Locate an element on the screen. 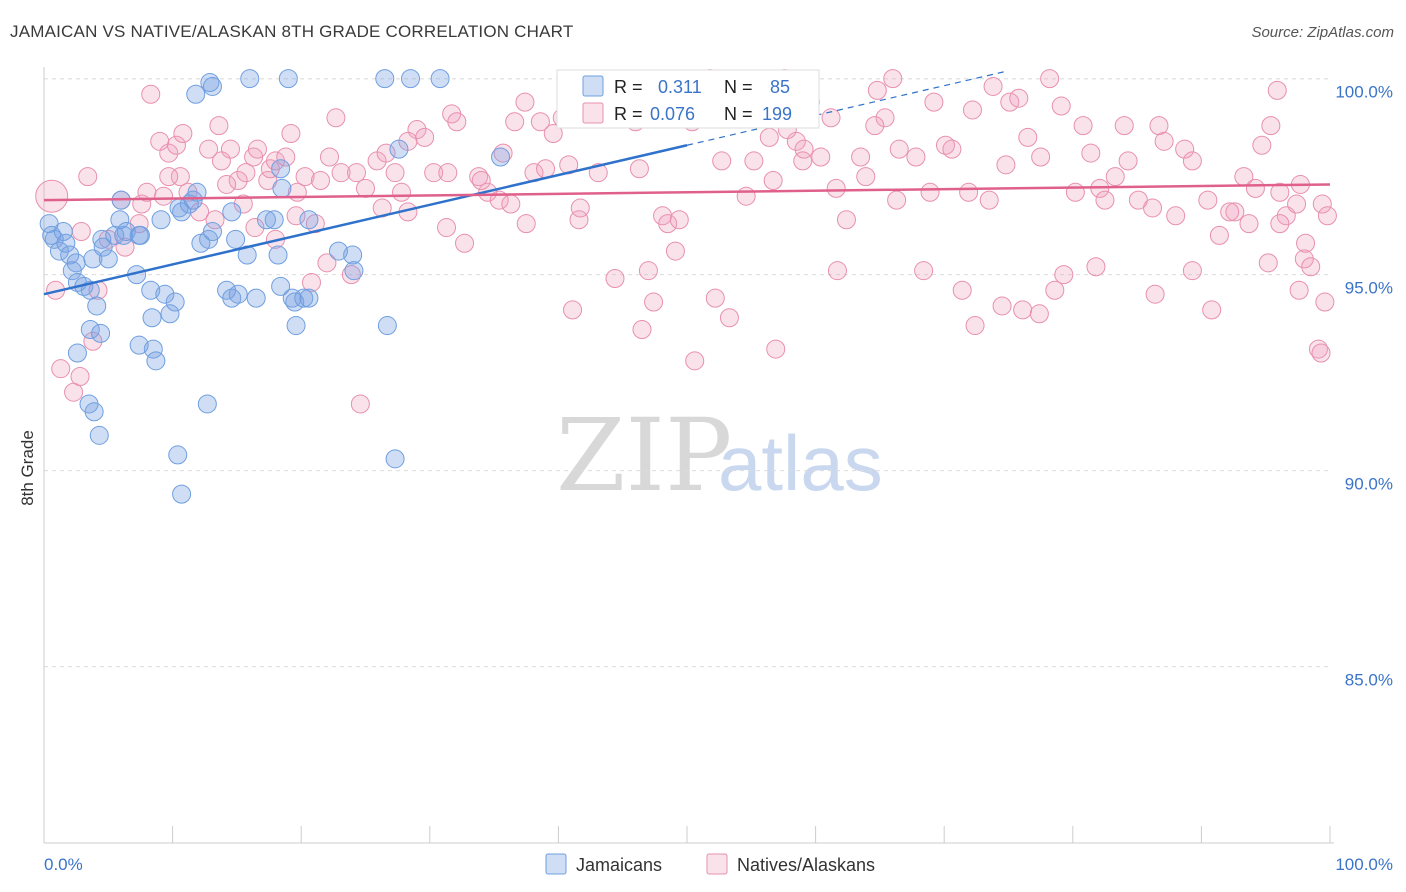 Image resolution: width=1406 pixels, height=892 pixels. legend-n-label-0: N = is located at coordinates (738, 87).